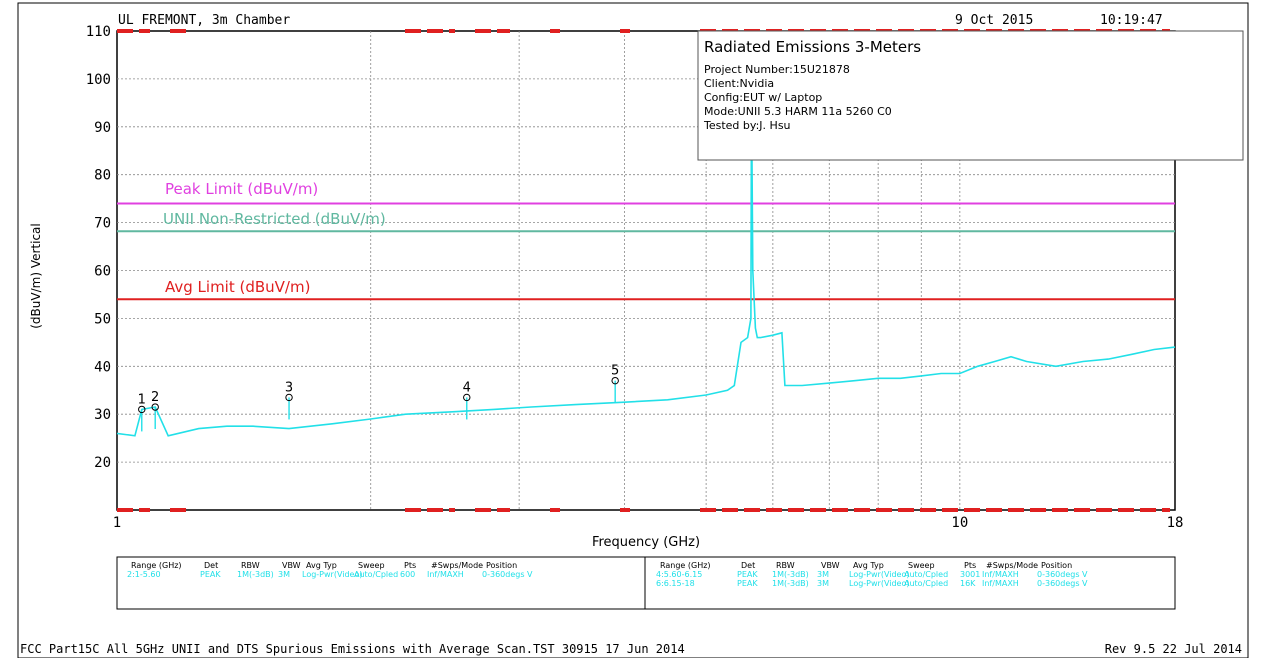  Describe the element at coordinates (959, 523) in the screenshot. I see `x-tick-label: 10` at that location.